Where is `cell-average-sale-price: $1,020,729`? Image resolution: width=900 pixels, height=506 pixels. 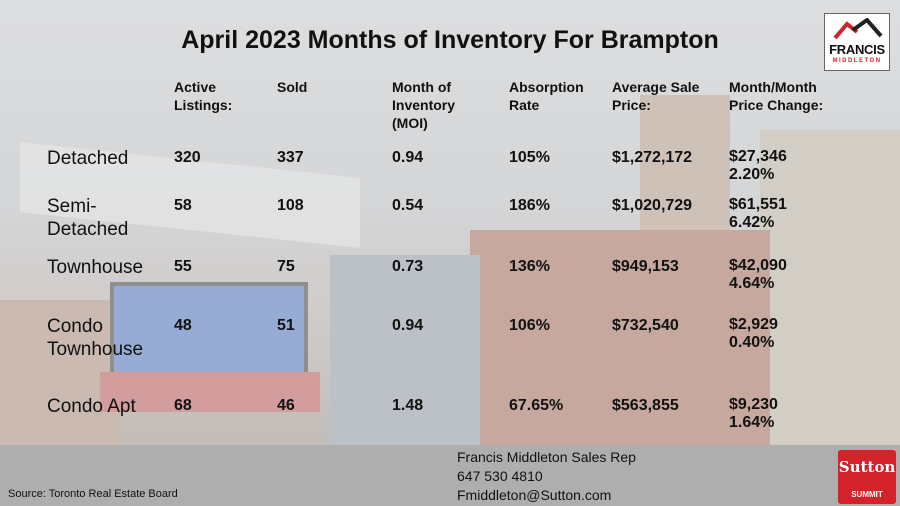 cell-average-sale-price: $1,020,729 is located at coordinates (652, 205).